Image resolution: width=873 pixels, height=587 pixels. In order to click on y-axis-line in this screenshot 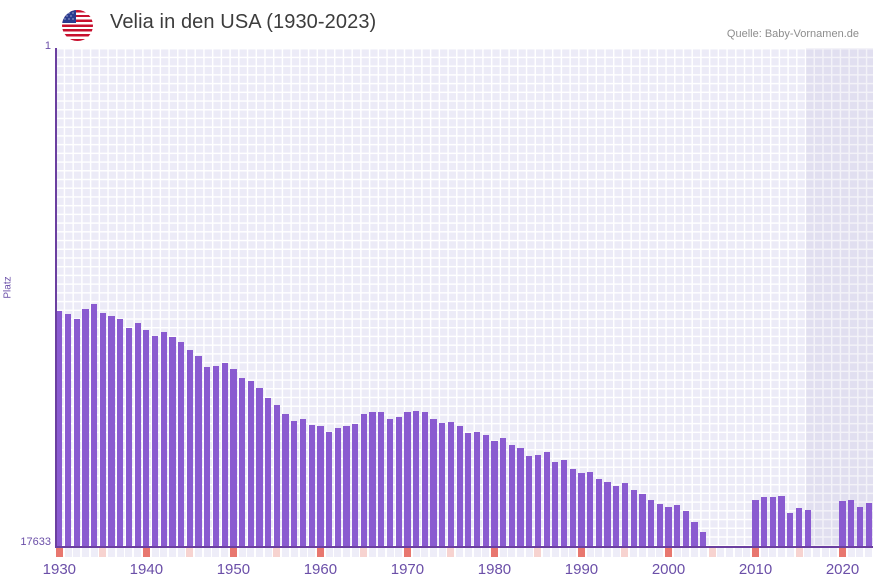, I will do `click(56, 298)`.